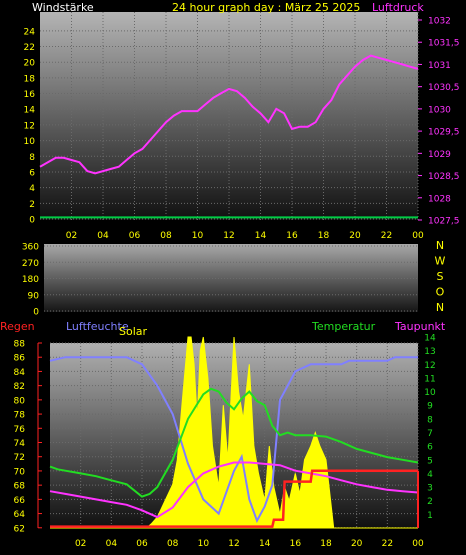  I want to click on mid-left-tick-label: 180, so click(30, 280).